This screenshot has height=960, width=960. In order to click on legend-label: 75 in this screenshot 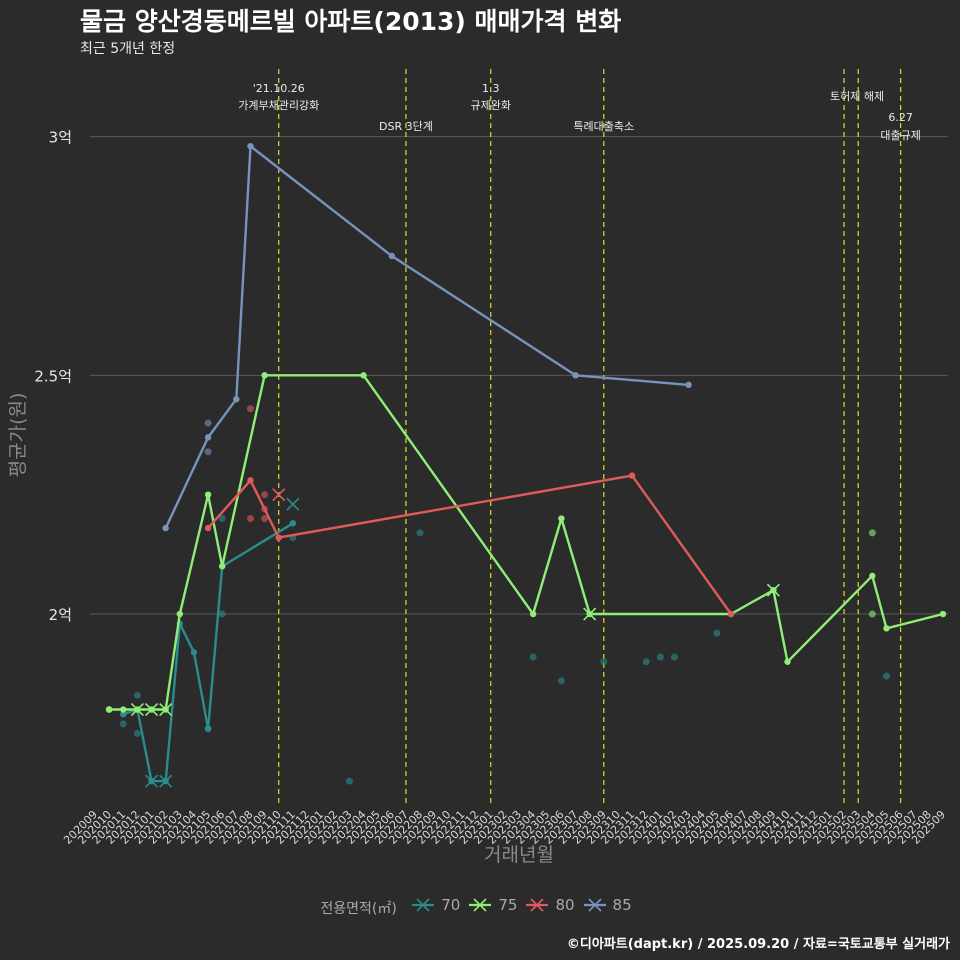, I will do `click(508, 905)`.